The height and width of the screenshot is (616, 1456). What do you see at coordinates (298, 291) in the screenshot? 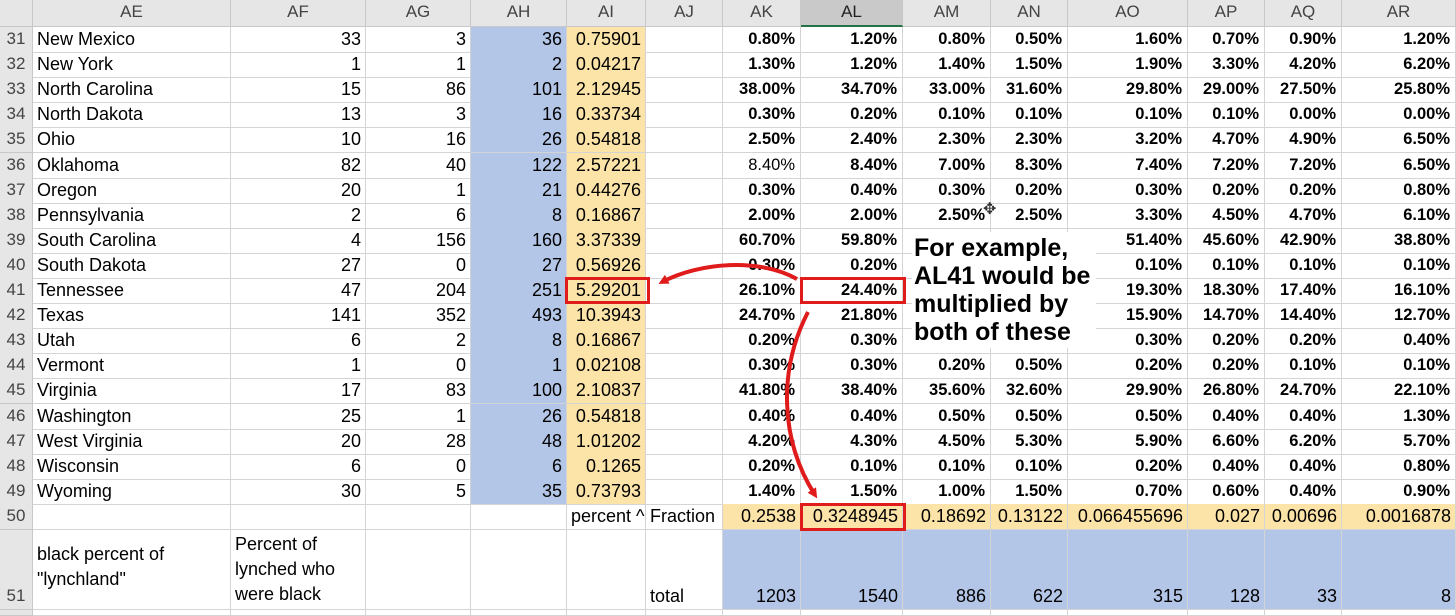
I see `cell-af-41: 47` at bounding box center [298, 291].